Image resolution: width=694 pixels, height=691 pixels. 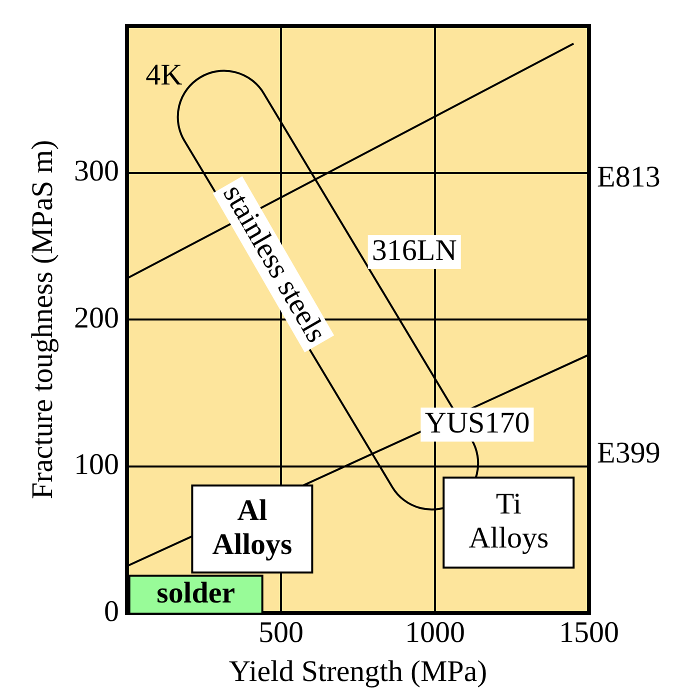 I want to click on annotation: solder, so click(x=195, y=593).